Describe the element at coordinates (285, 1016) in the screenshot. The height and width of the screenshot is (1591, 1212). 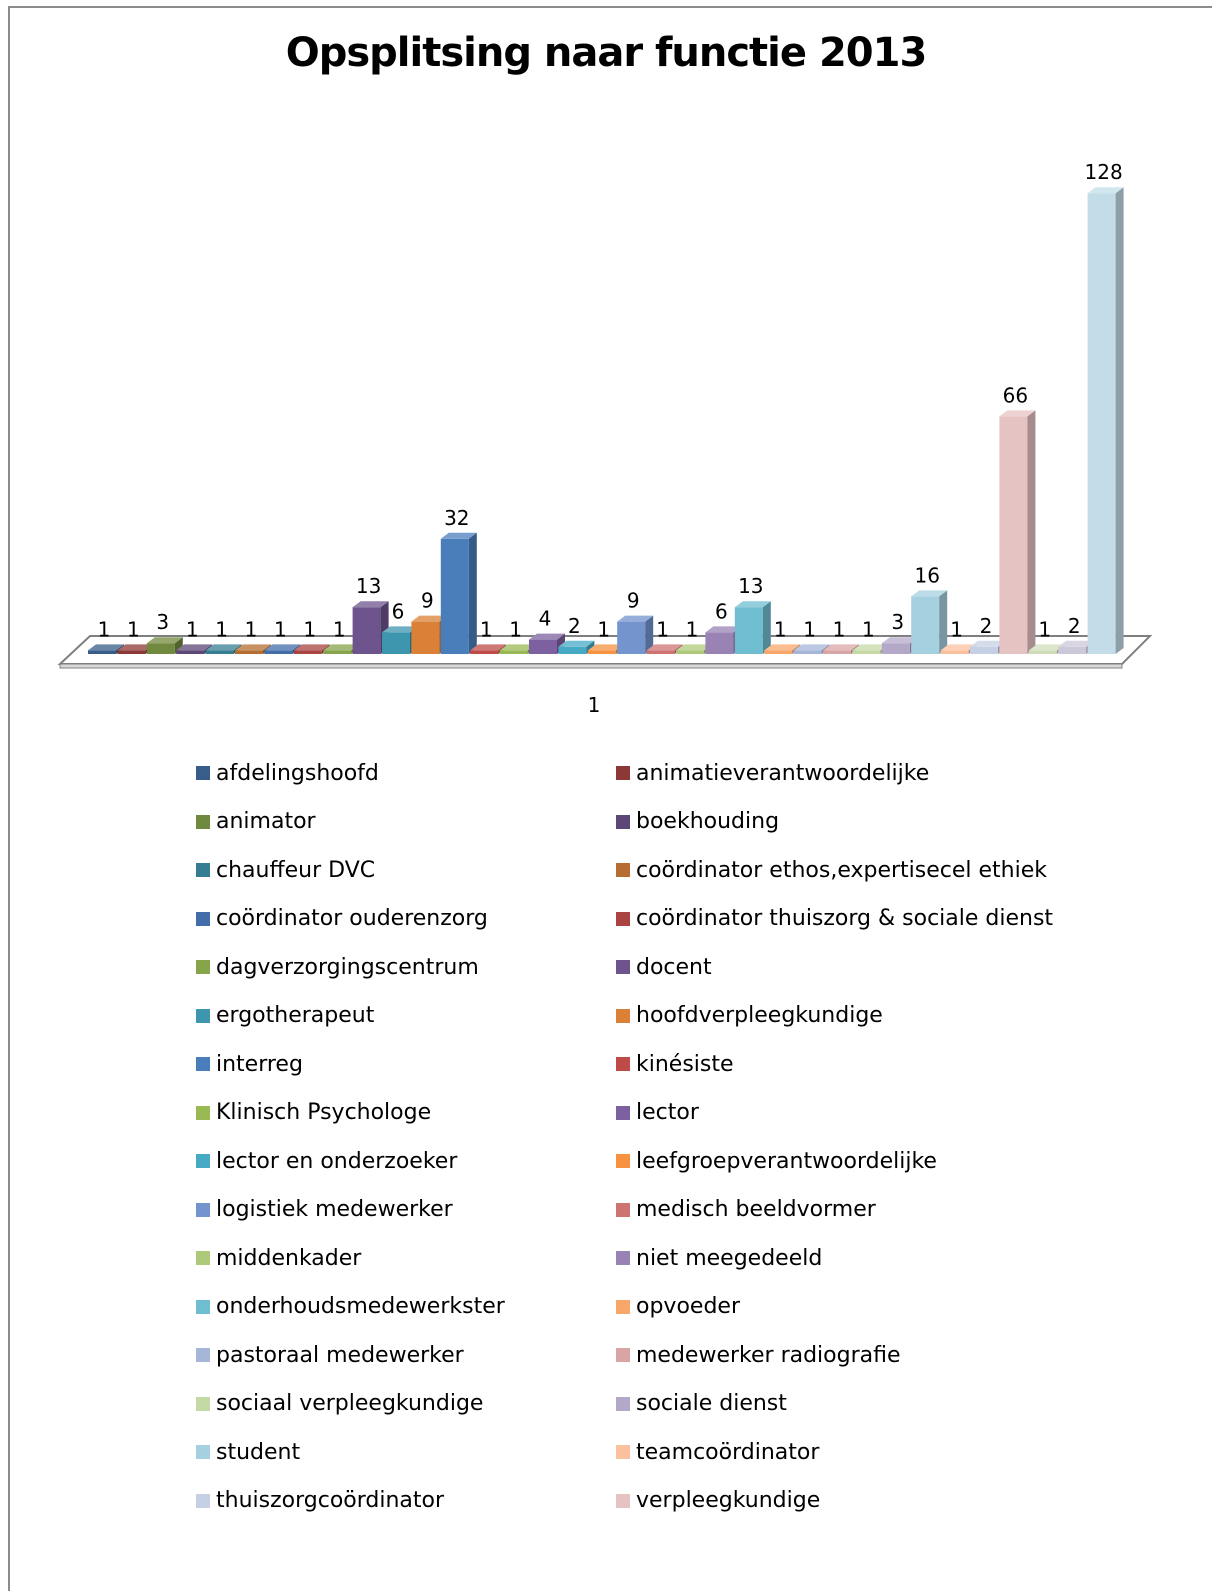
I see `legend-item: ergotherapeut` at that location.